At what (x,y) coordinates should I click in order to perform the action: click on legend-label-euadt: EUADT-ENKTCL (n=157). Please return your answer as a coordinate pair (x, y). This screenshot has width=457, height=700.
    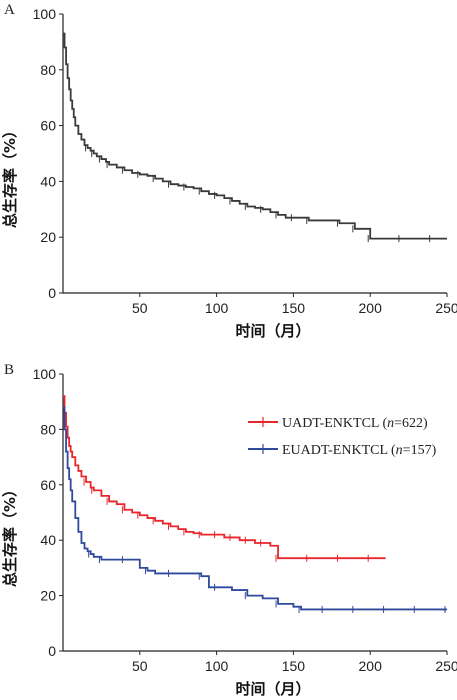
    Looking at the image, I should click on (359, 450).